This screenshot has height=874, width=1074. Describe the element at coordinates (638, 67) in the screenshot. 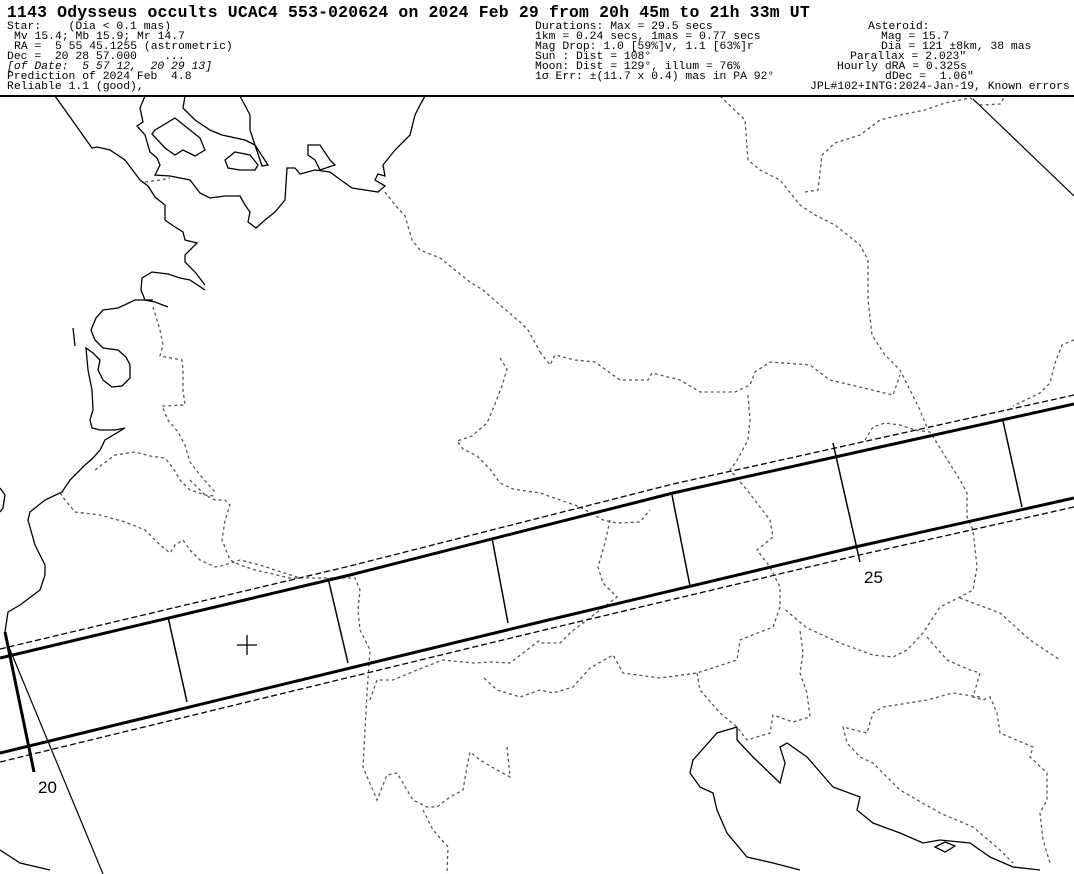

I see `moon-info: Moon: Dist = 129°, illum = 76%` at that location.